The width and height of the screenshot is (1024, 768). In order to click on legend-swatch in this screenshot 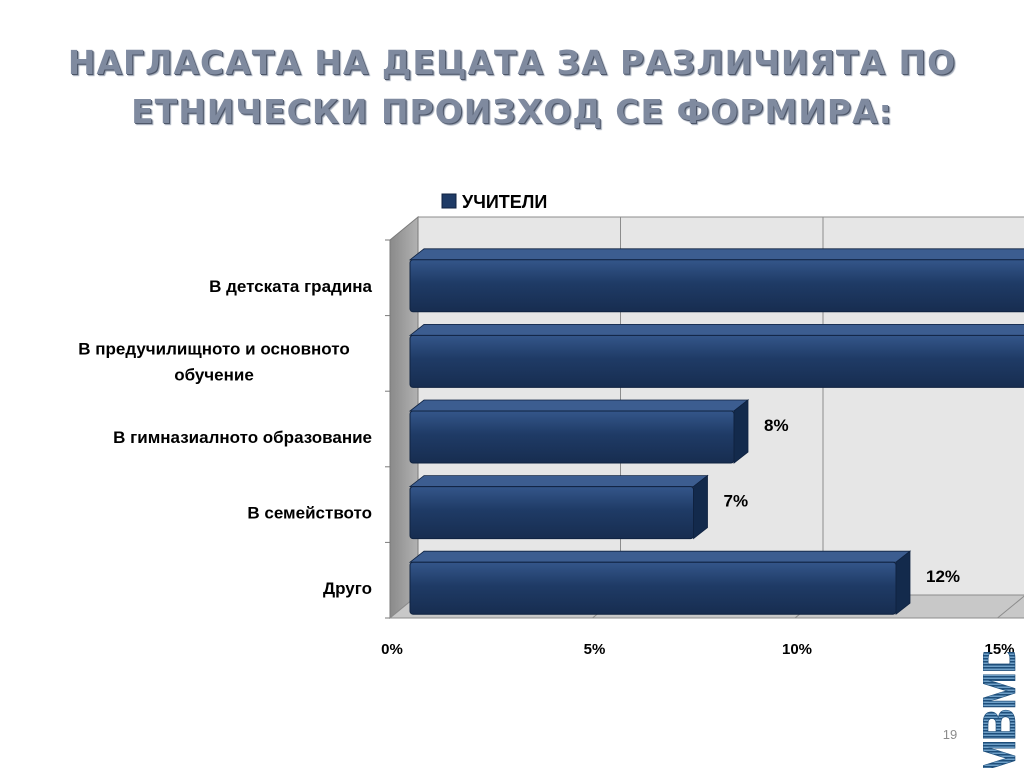, I will do `click(449, 201)`.